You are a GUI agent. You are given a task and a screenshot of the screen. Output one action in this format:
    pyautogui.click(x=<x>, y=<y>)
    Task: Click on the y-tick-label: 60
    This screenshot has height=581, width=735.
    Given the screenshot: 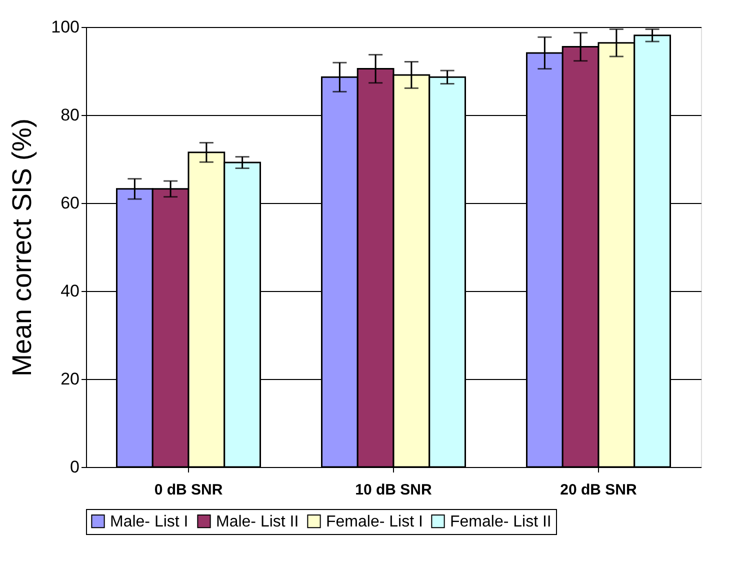 What is the action you would take?
    pyautogui.click(x=70, y=203)
    